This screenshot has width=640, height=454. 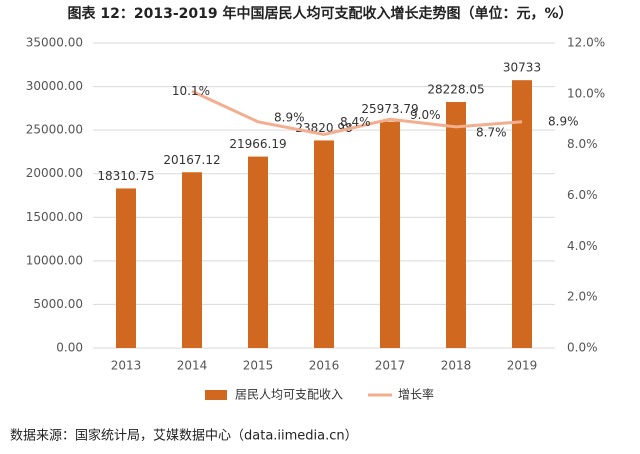 What do you see at coordinates (54, 260) in the screenshot?
I see `y-tick-label: 10000.00` at bounding box center [54, 260].